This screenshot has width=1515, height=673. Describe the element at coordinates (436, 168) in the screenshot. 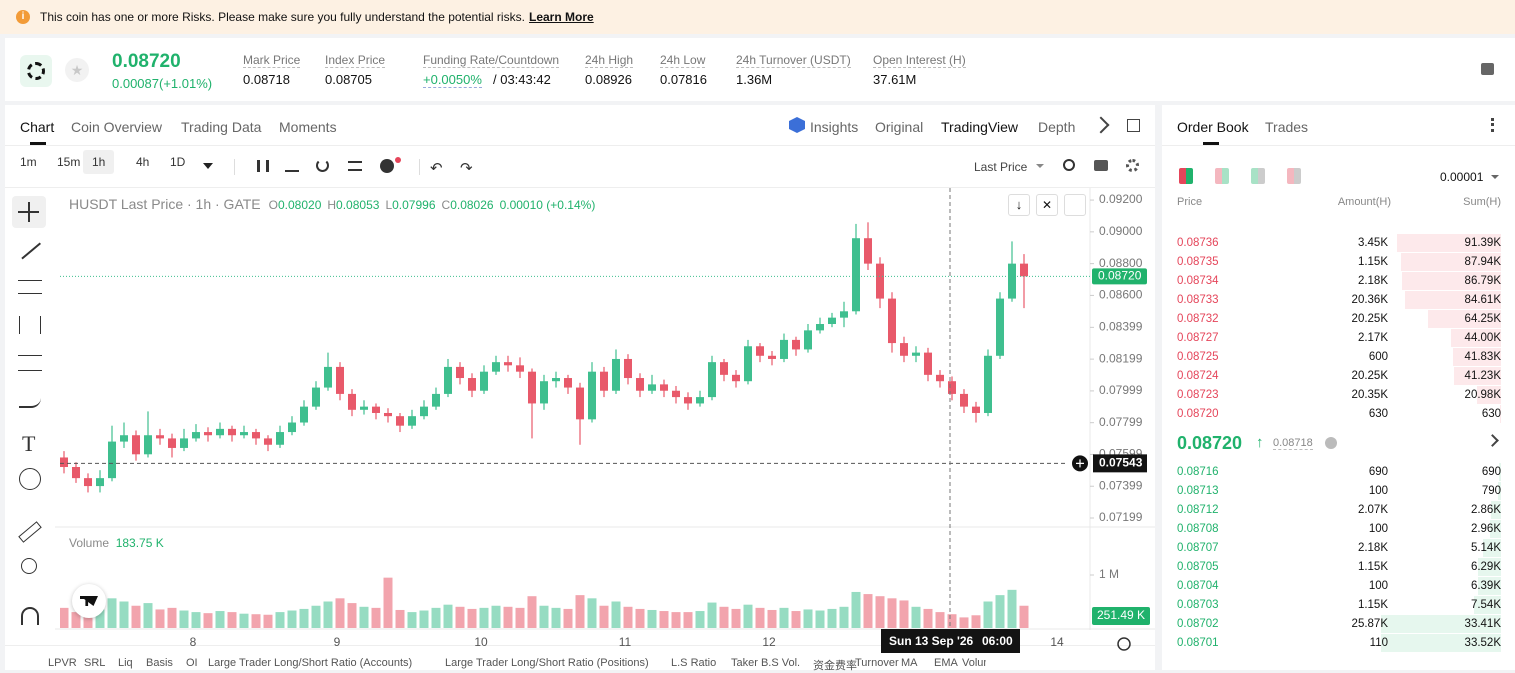

I see `undo: ↶` at that location.